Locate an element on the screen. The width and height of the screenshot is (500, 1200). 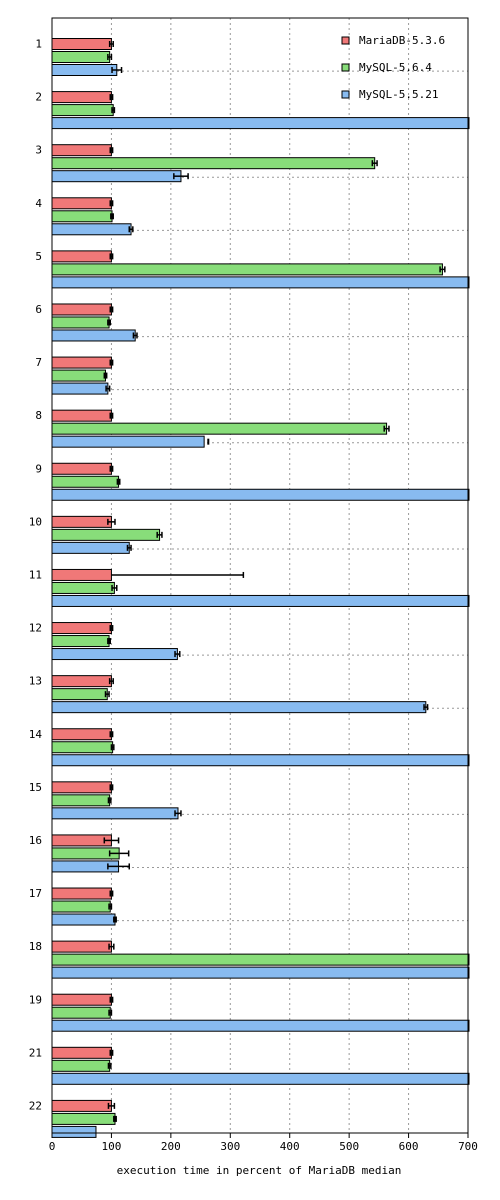
y-tick-label: 17 is located at coordinates (35, 893).